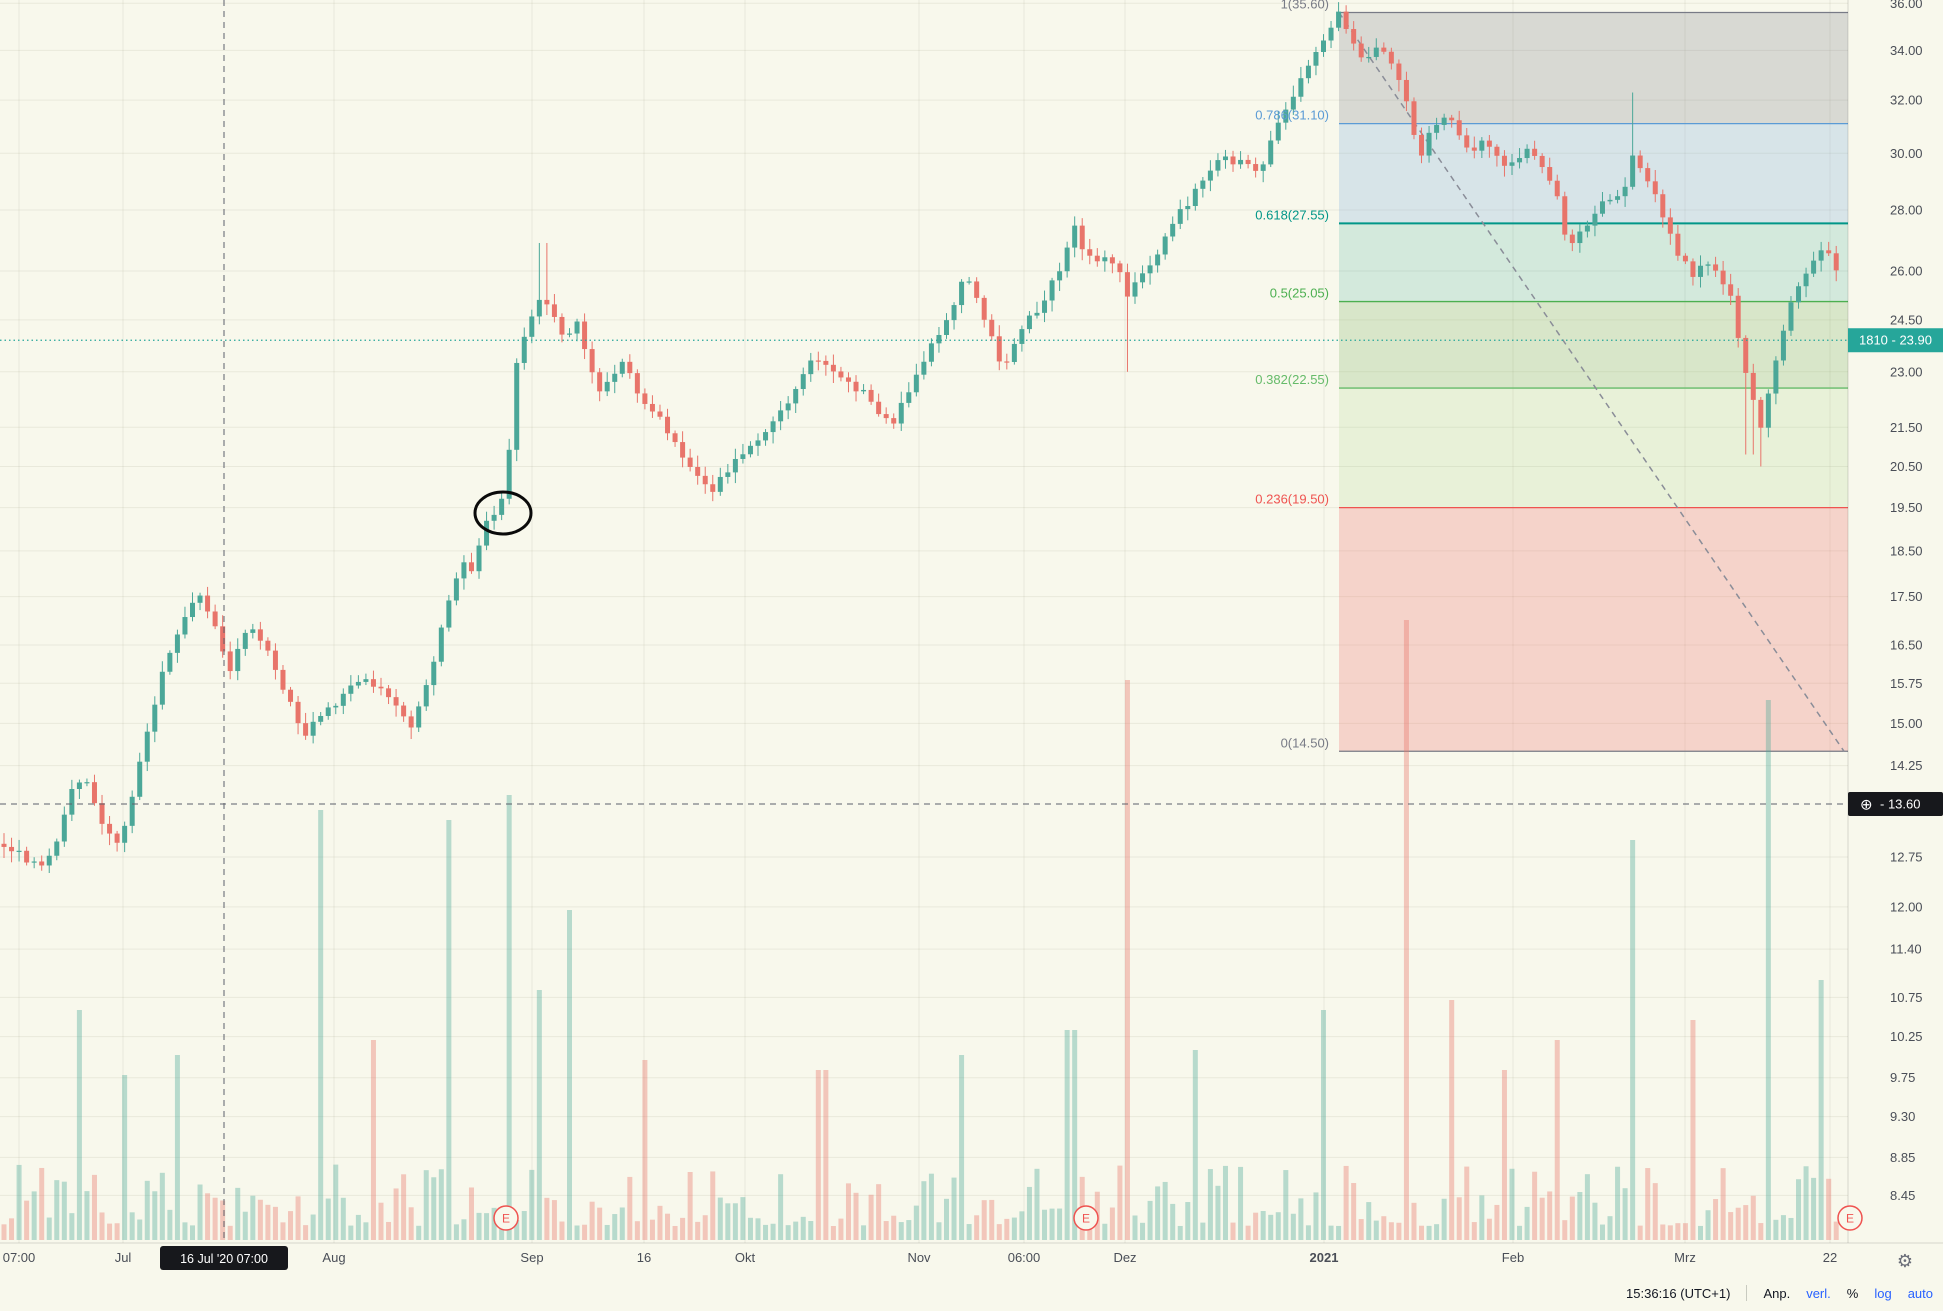 This screenshot has width=1943, height=1311. I want to click on add-alert-plus-icon: ⊕, so click(1866, 804).